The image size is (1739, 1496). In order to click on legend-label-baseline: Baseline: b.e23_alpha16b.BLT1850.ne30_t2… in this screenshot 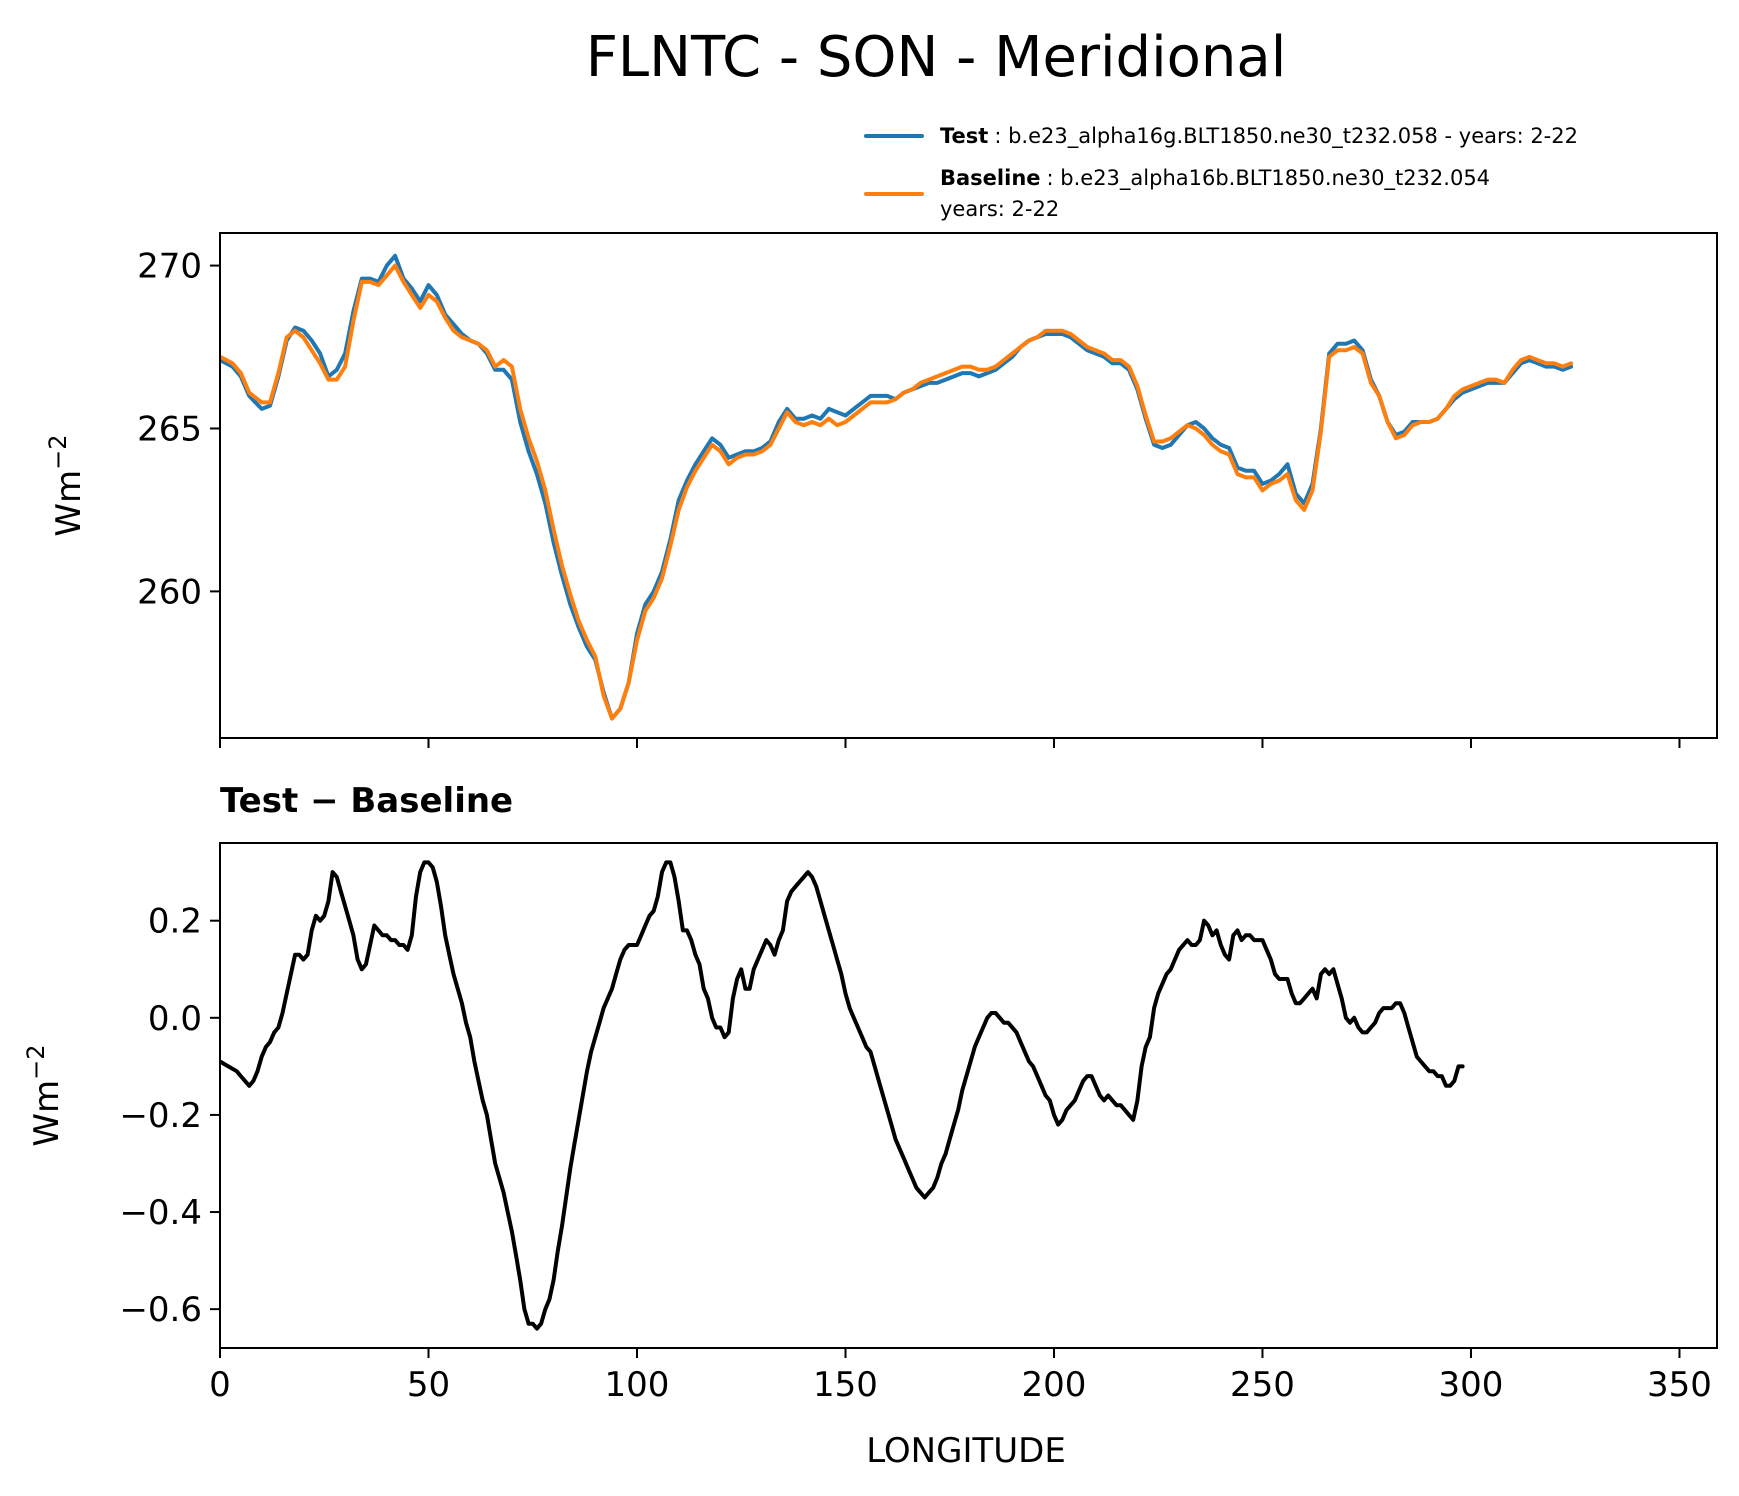, I will do `click(1215, 178)`.